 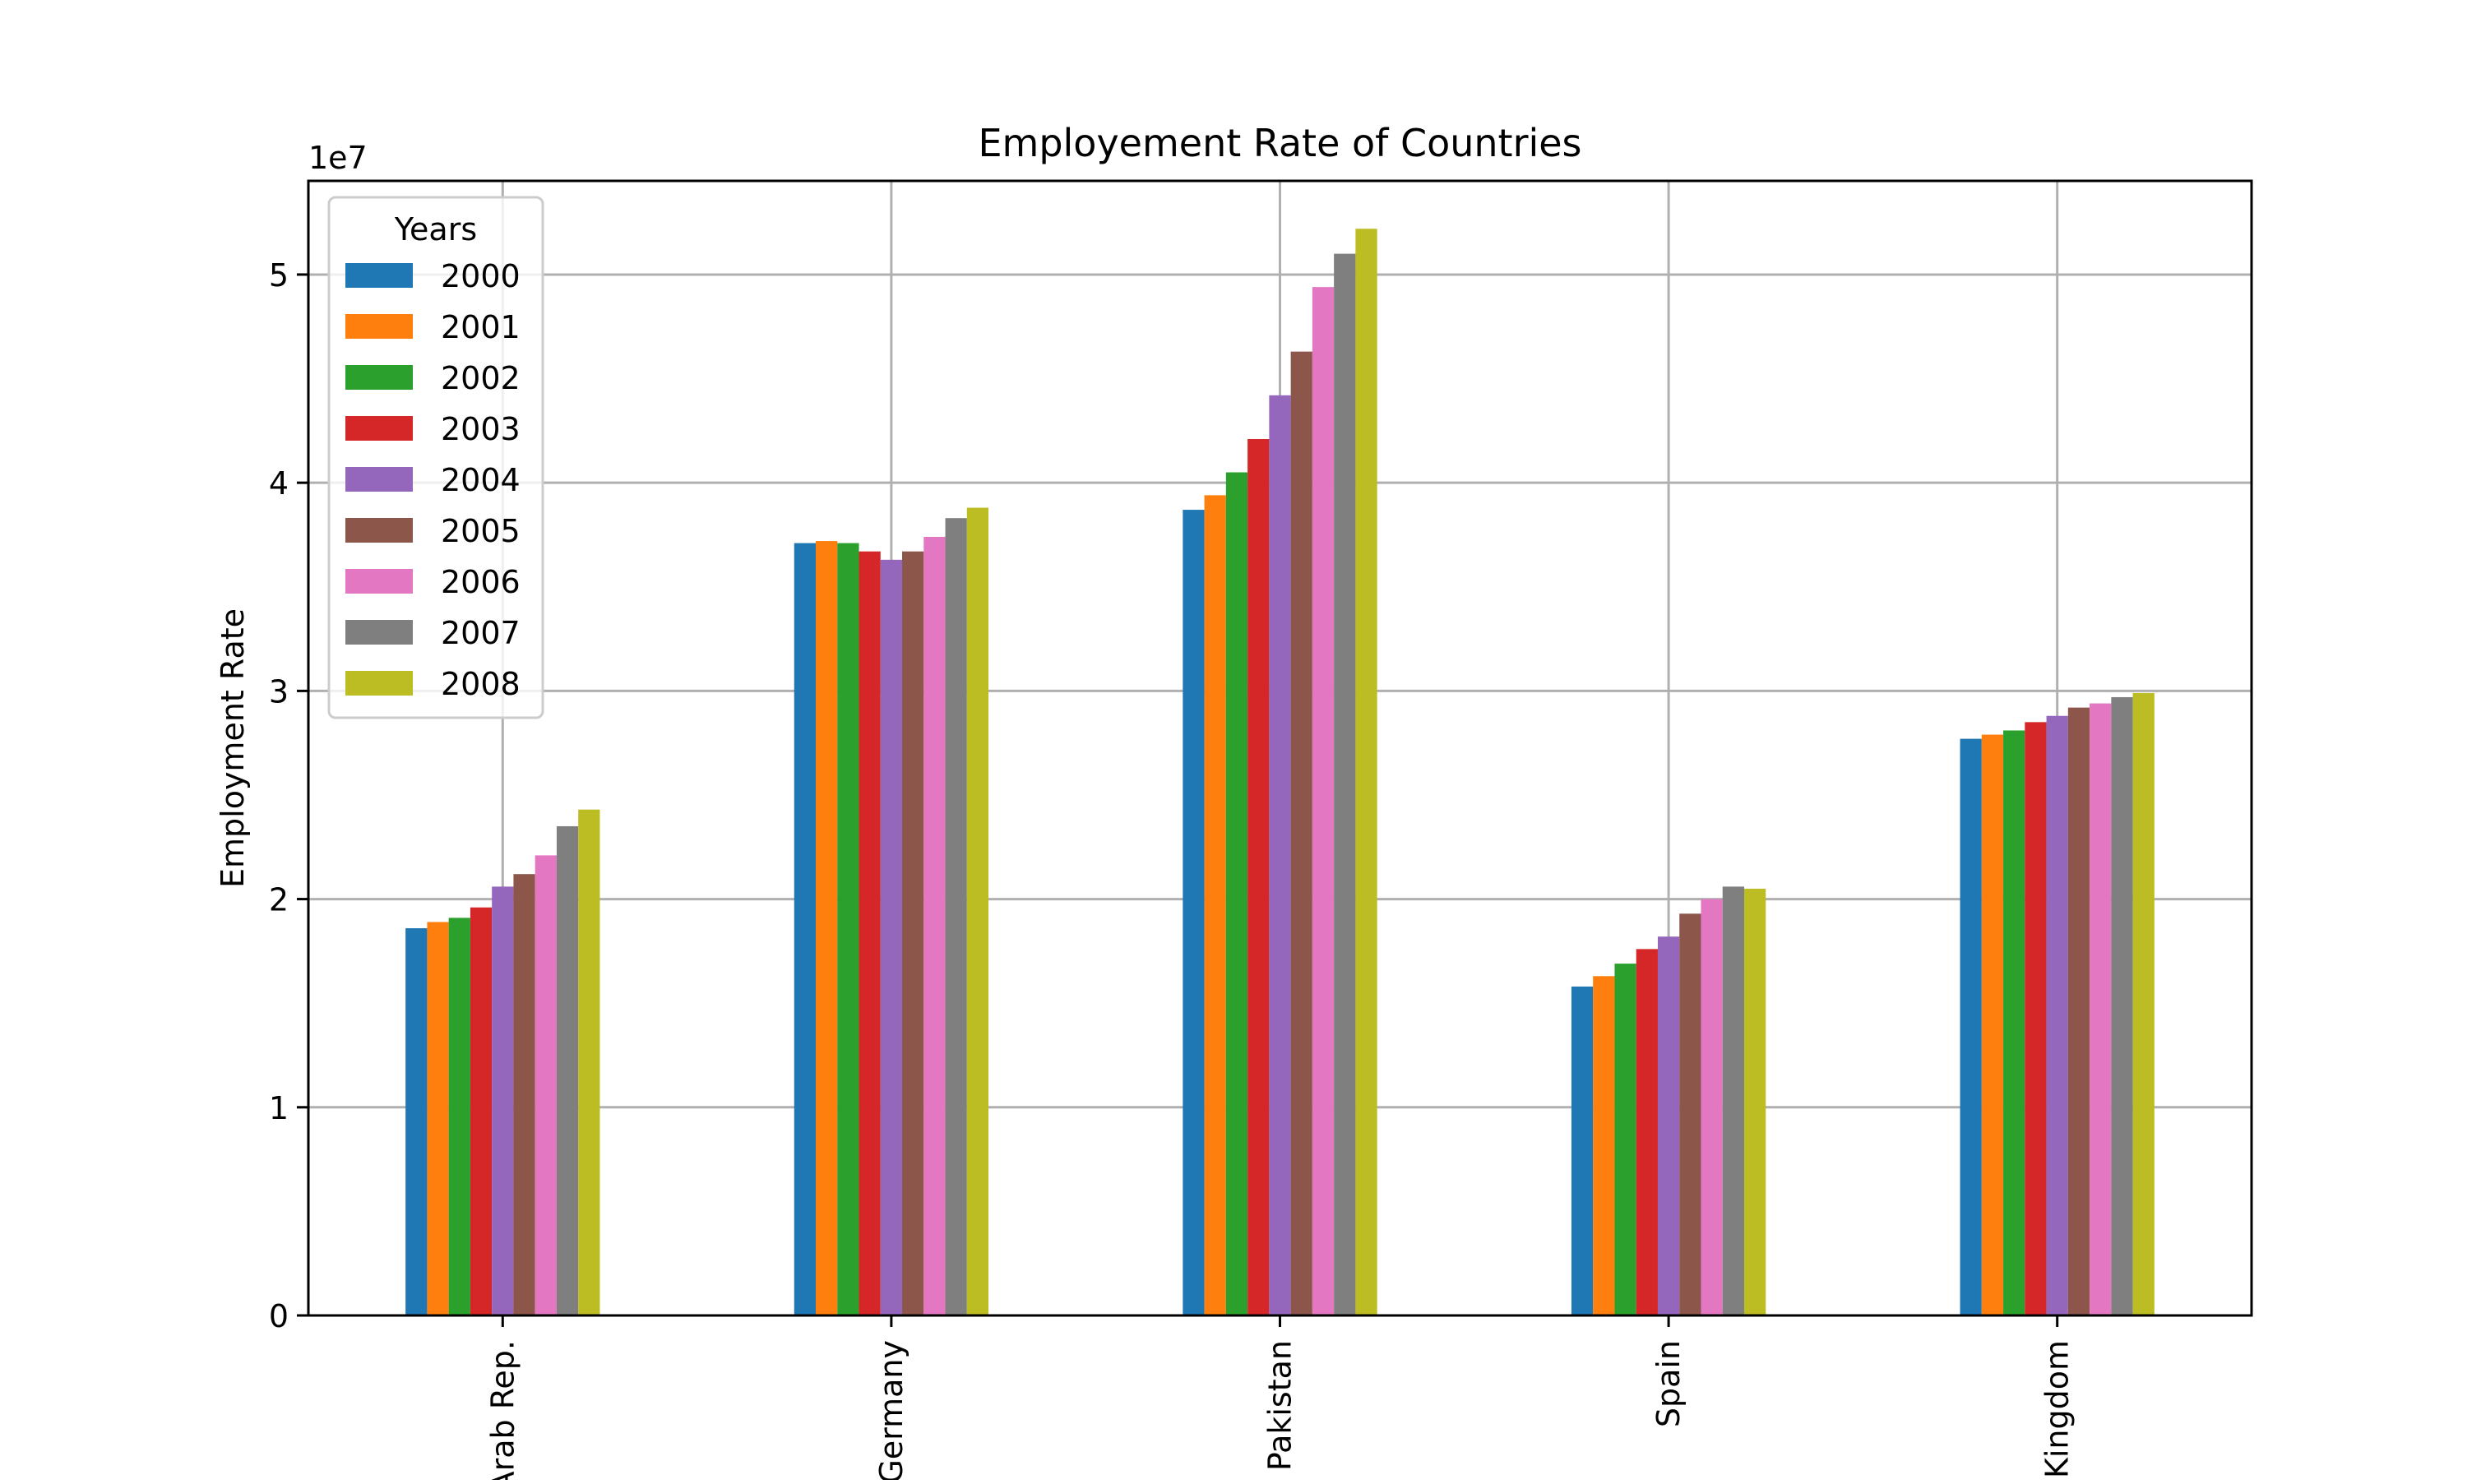 What do you see at coordinates (459, 1116) in the screenshot?
I see `bar-2002-arab-rep-` at bounding box center [459, 1116].